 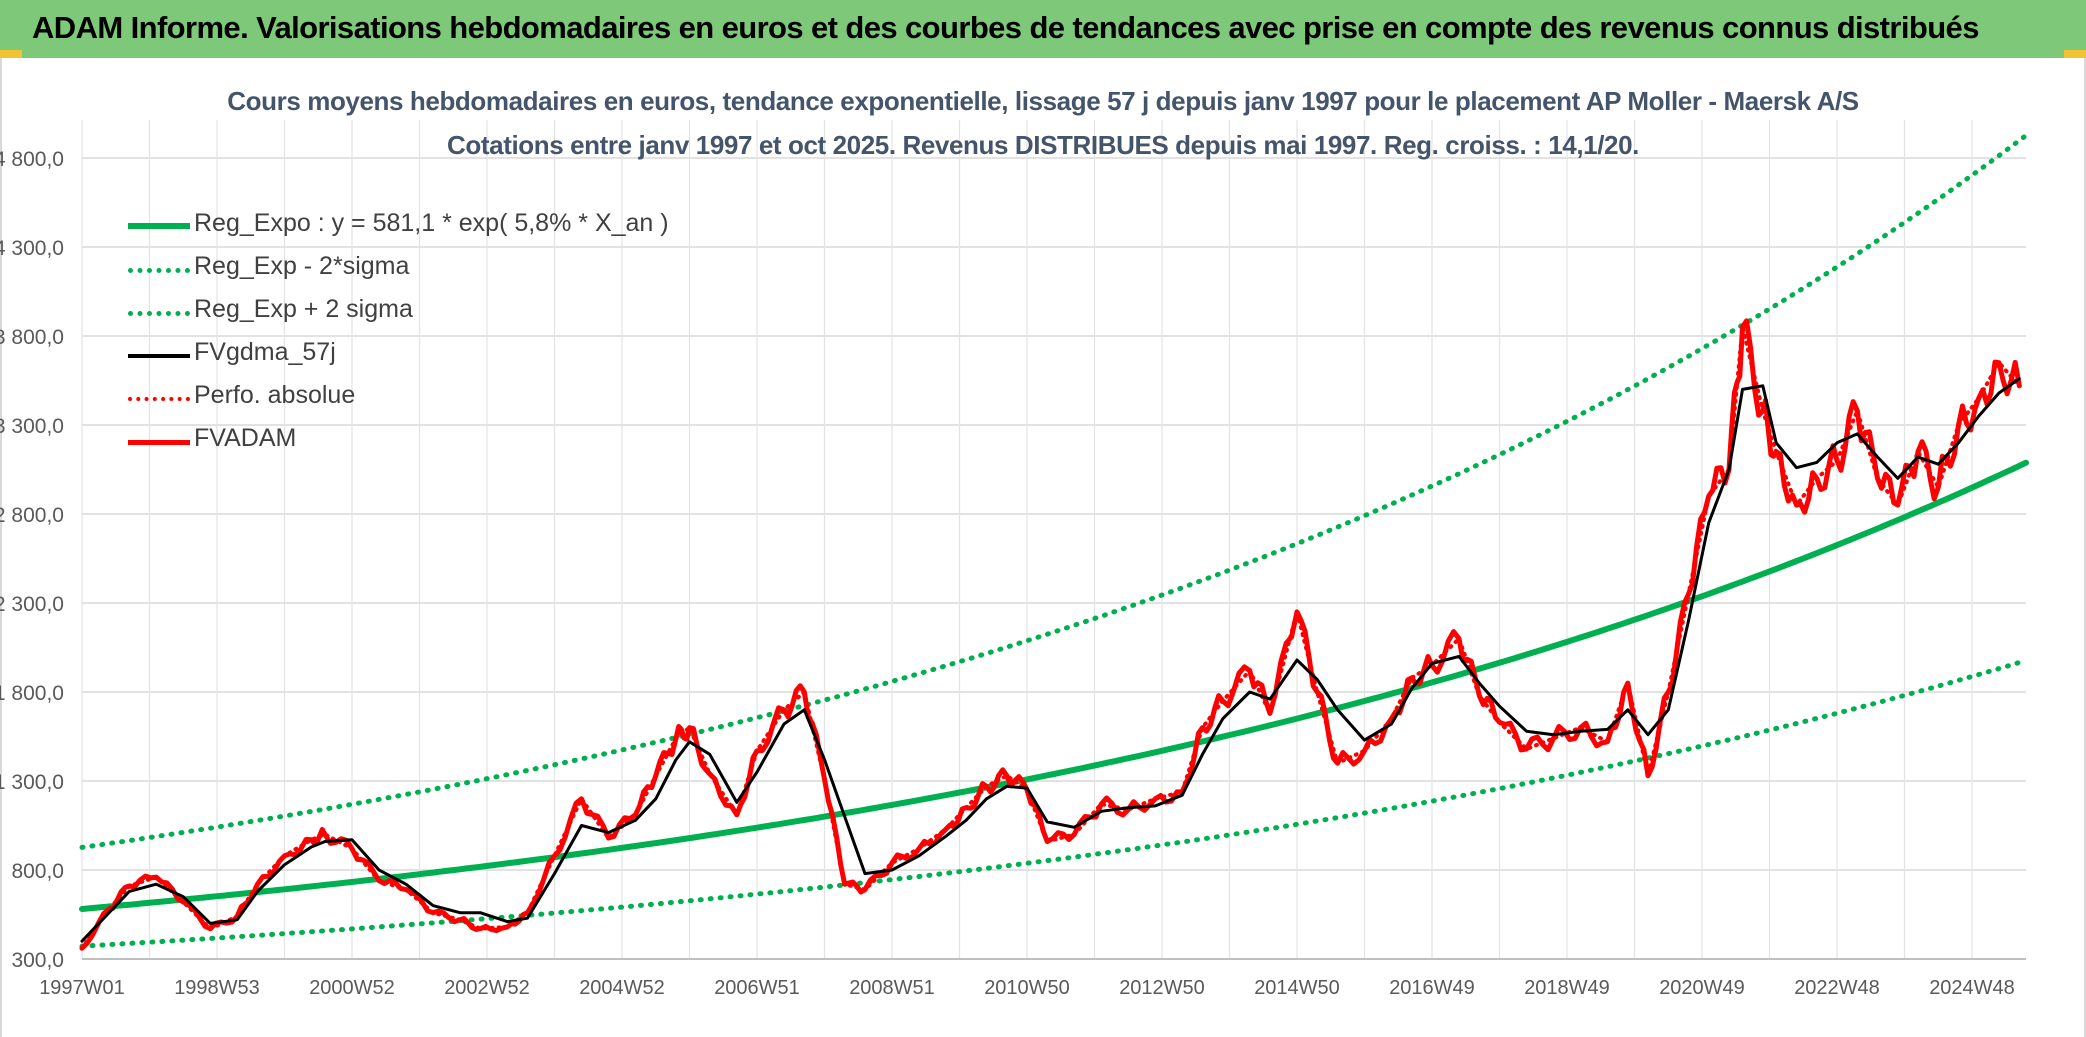 I want to click on x-tick-label: 2006W51, so click(x=757, y=988).